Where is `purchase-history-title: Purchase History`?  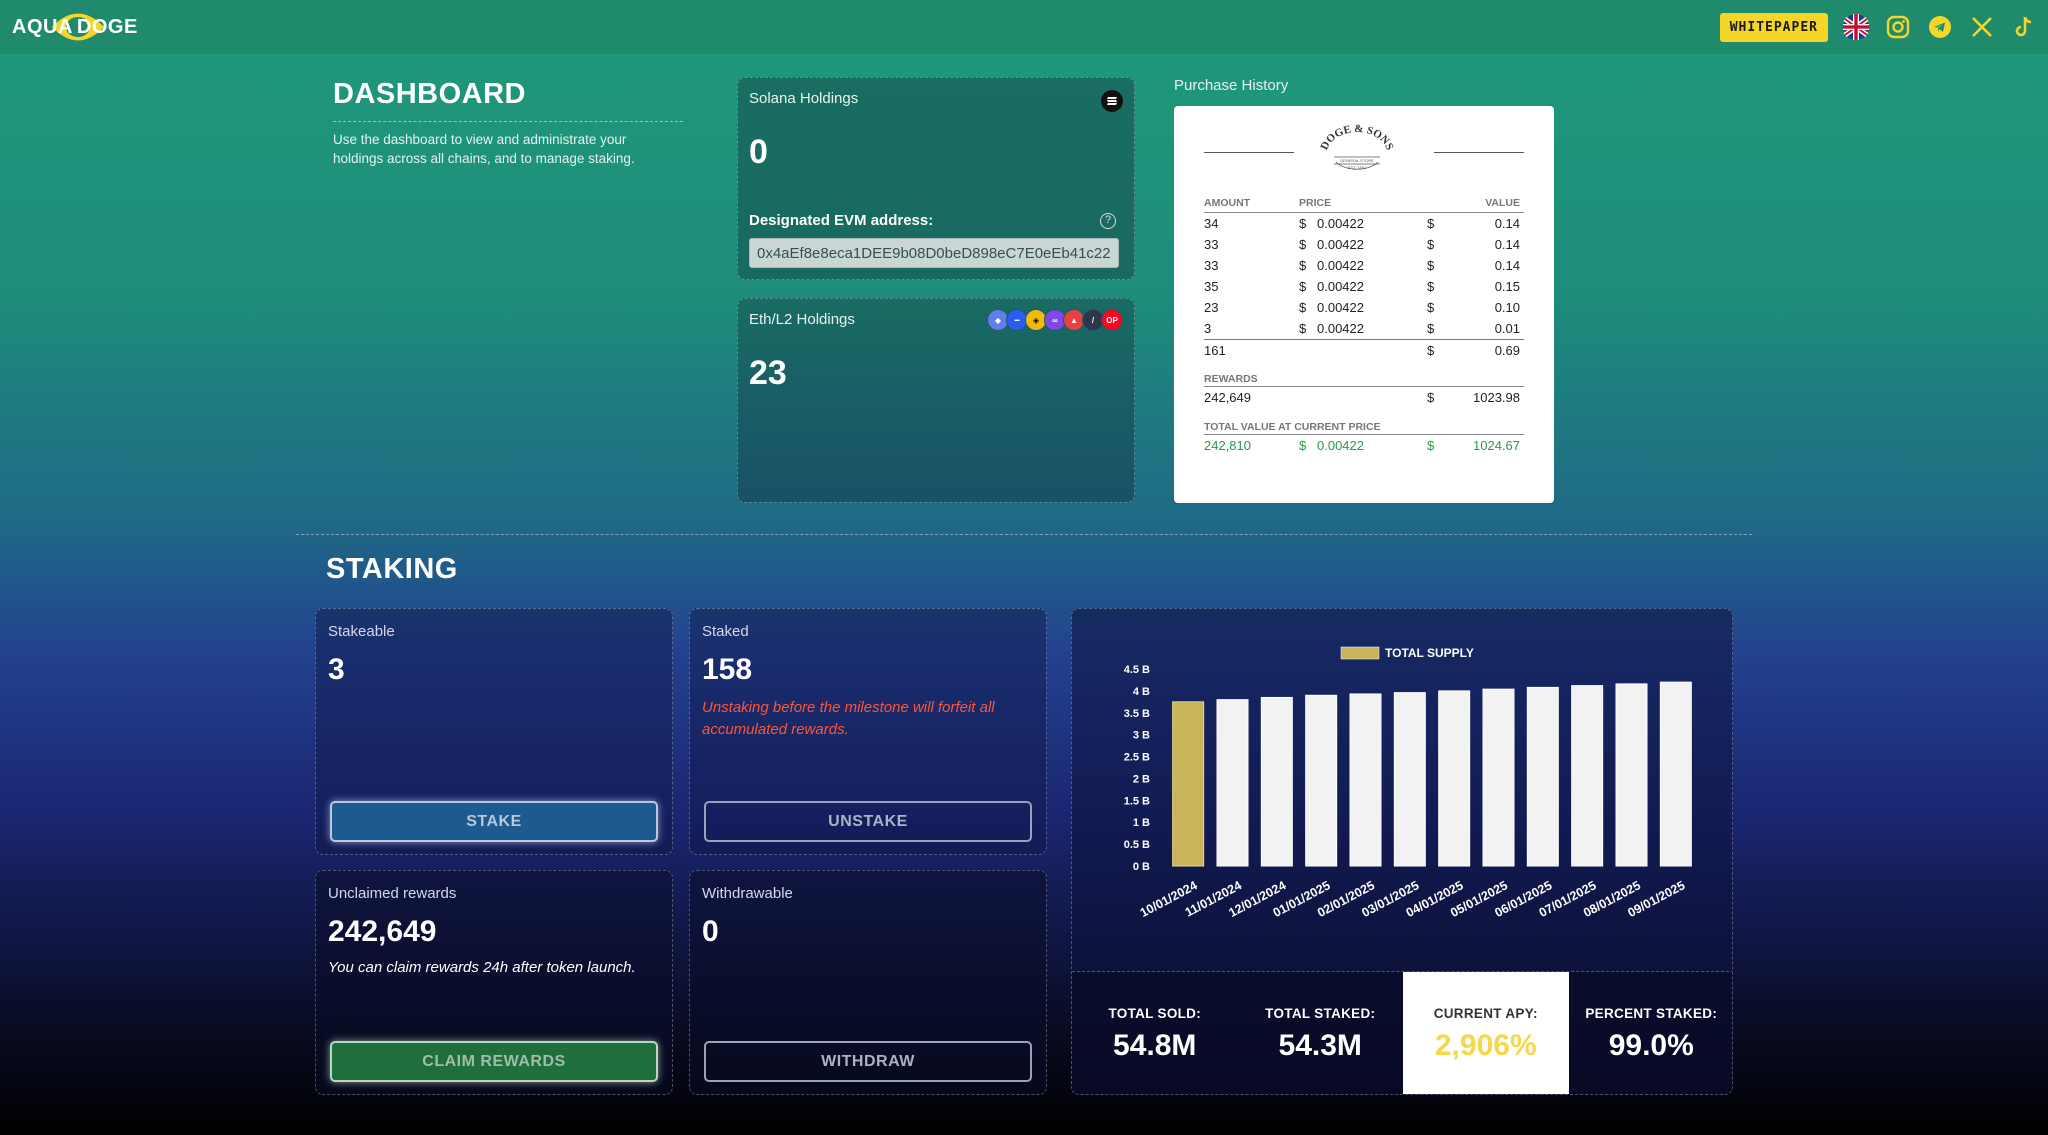 purchase-history-title: Purchase History is located at coordinates (1231, 85).